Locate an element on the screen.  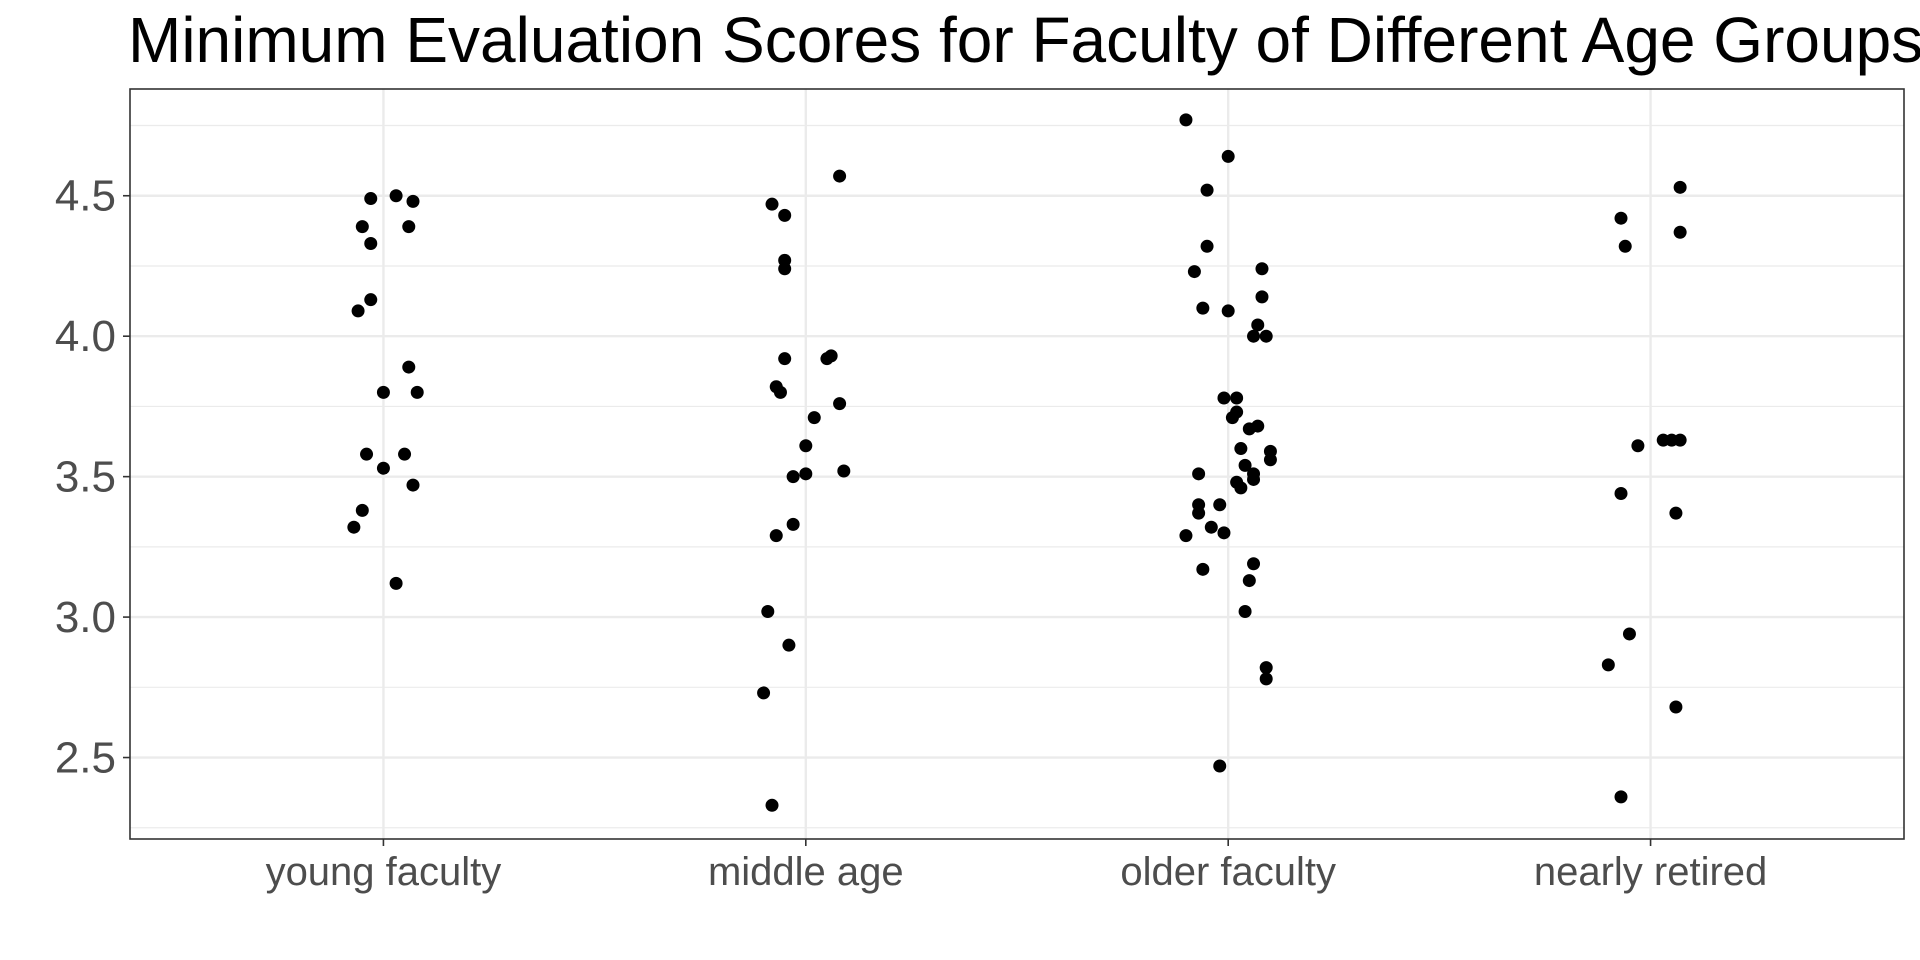
x-tick-label: older faculty is located at coordinates (1228, 872).